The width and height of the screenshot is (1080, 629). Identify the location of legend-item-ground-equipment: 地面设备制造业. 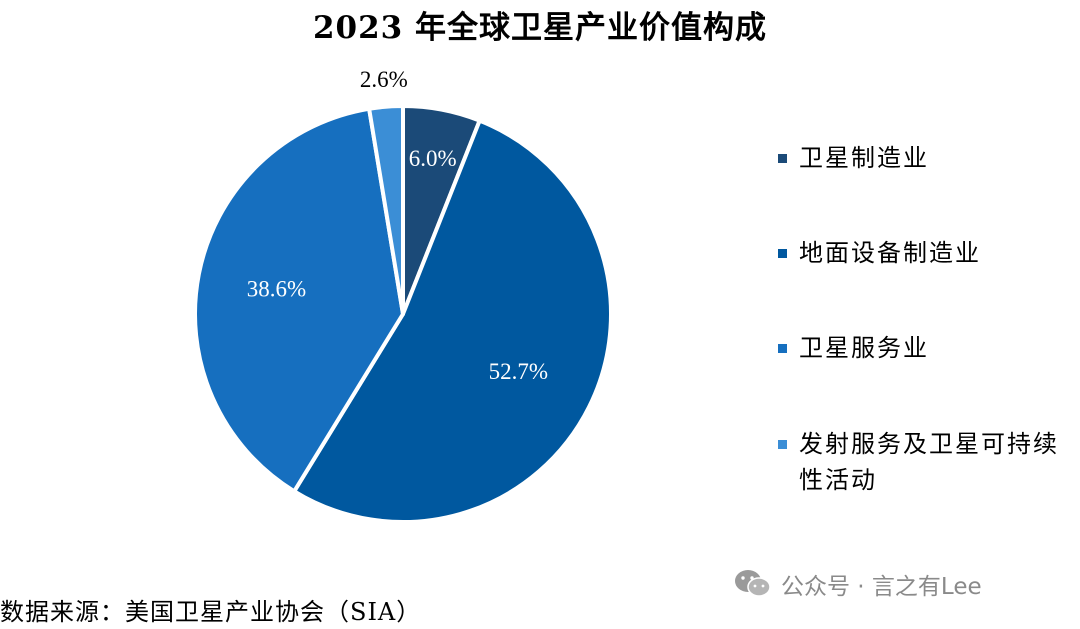
(923, 253).